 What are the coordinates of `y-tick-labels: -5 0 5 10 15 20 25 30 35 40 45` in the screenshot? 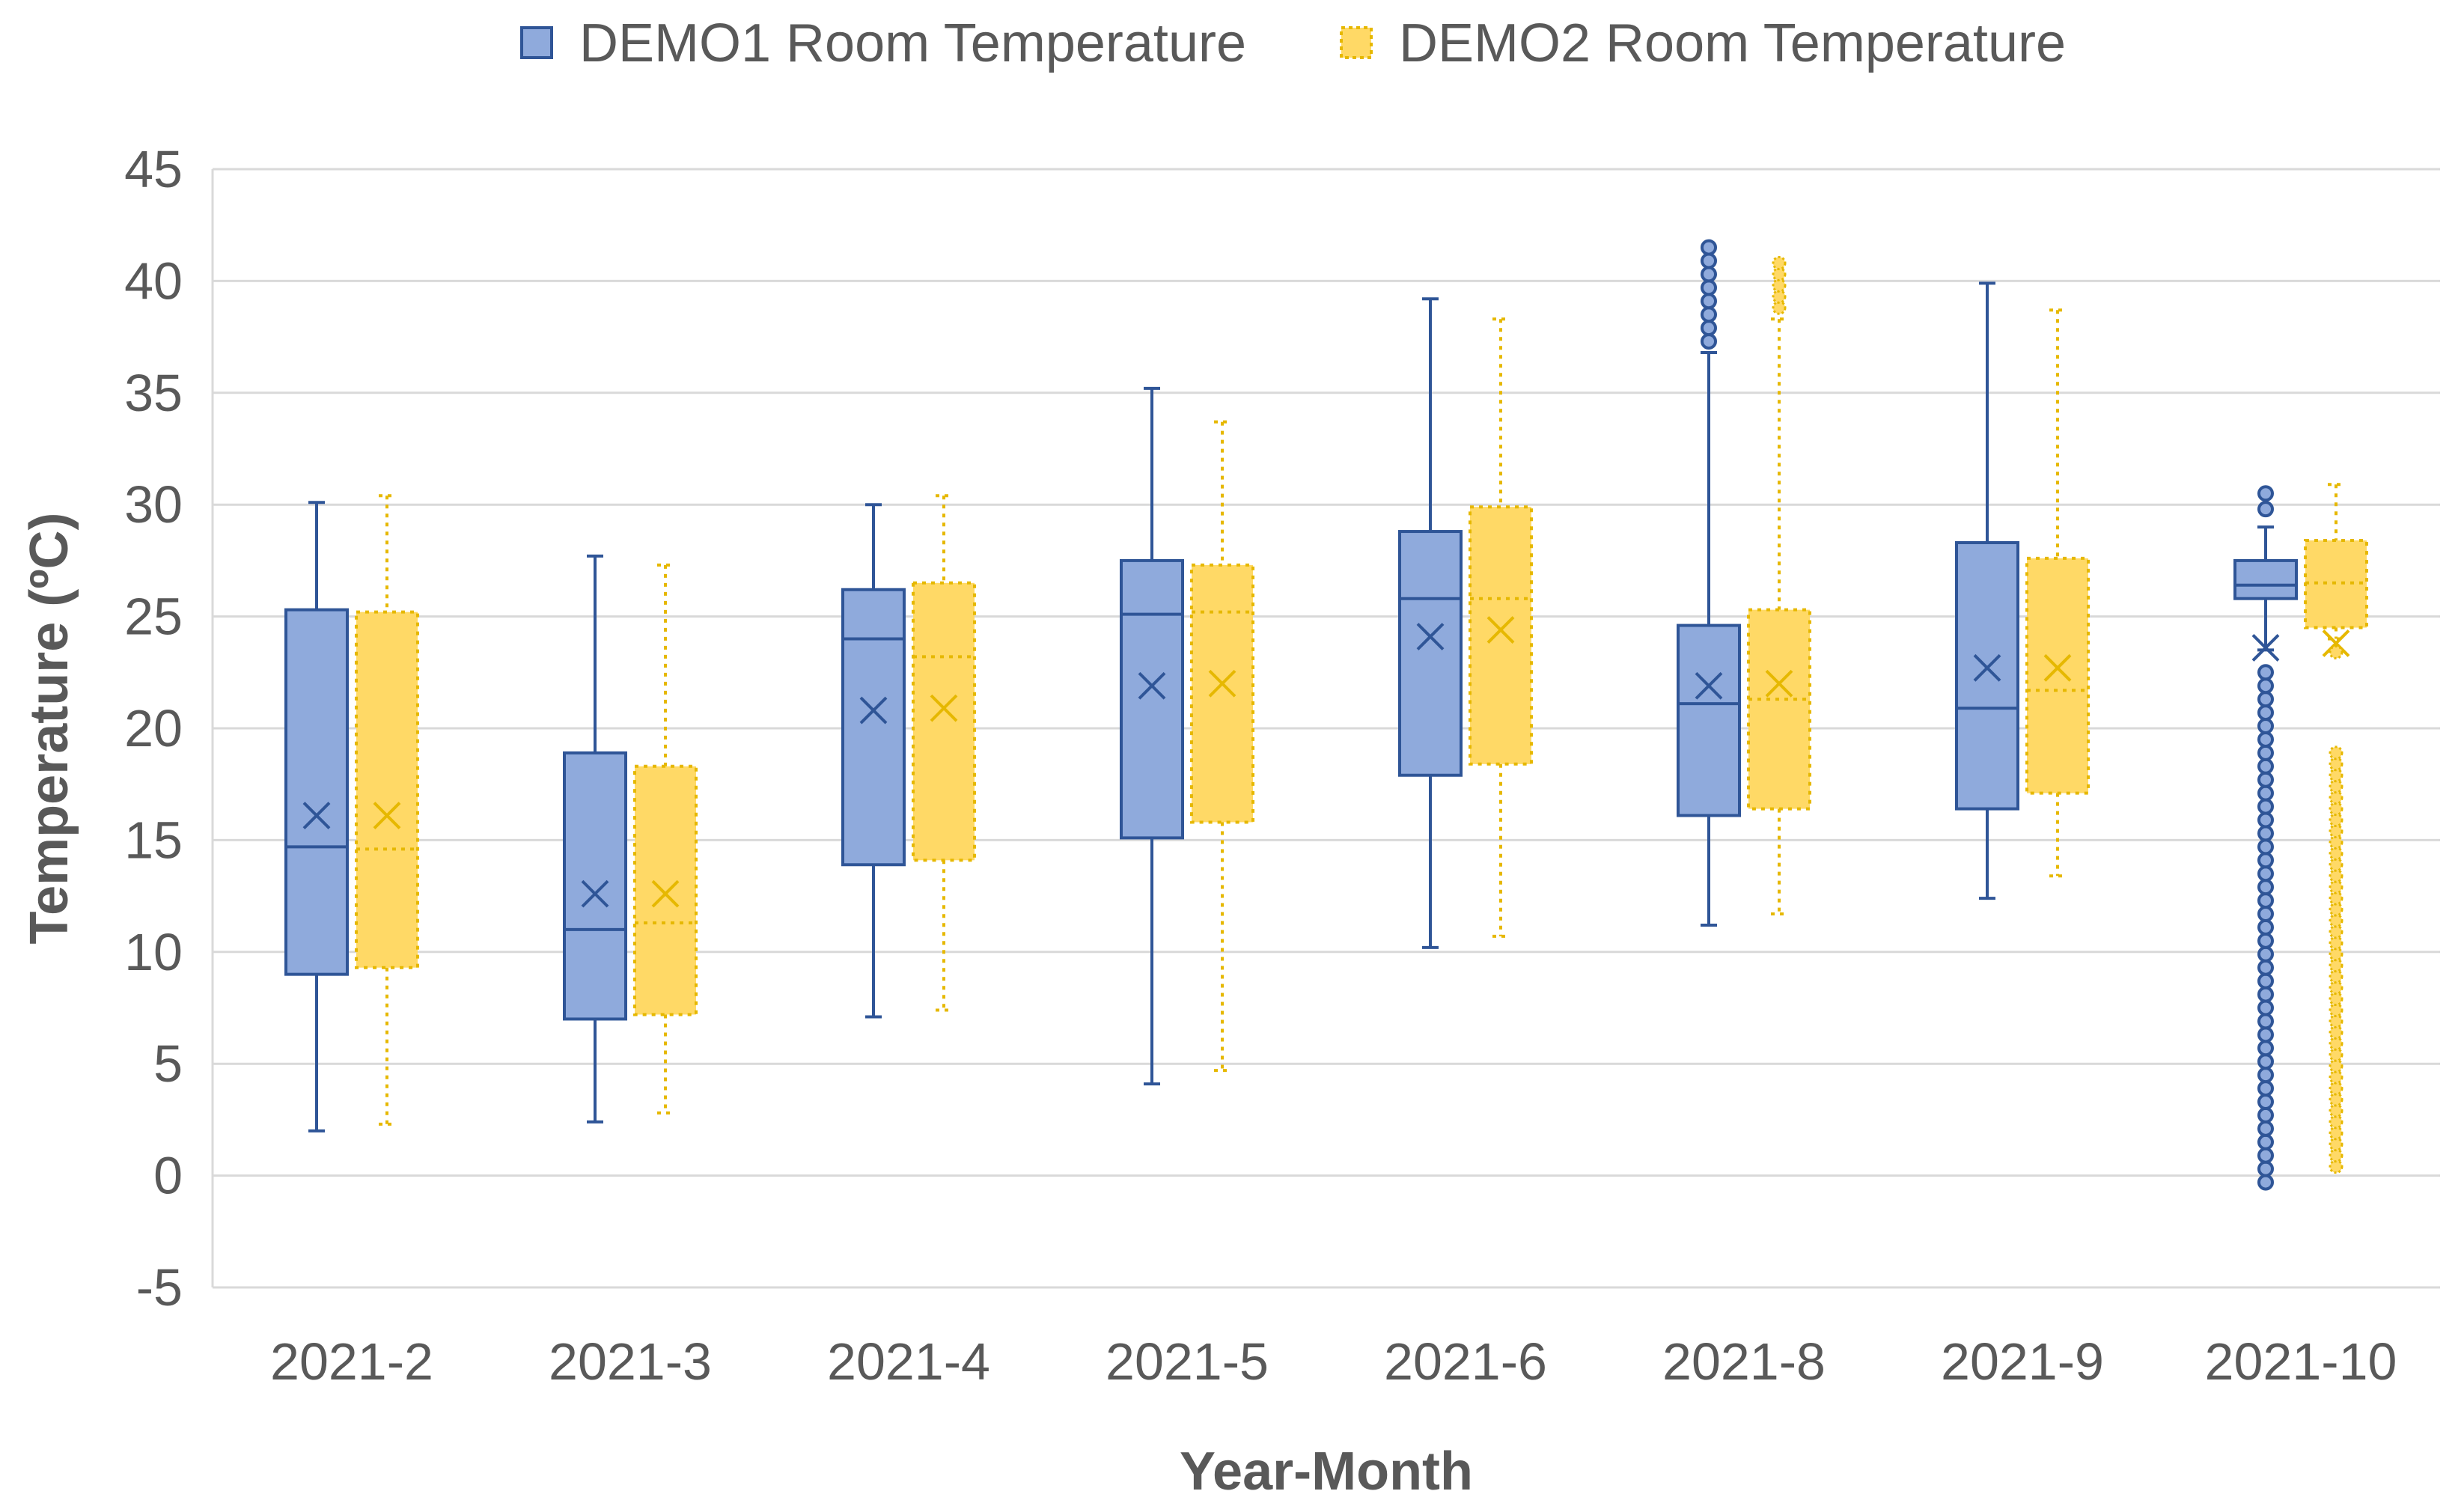 It's located at (153, 729).